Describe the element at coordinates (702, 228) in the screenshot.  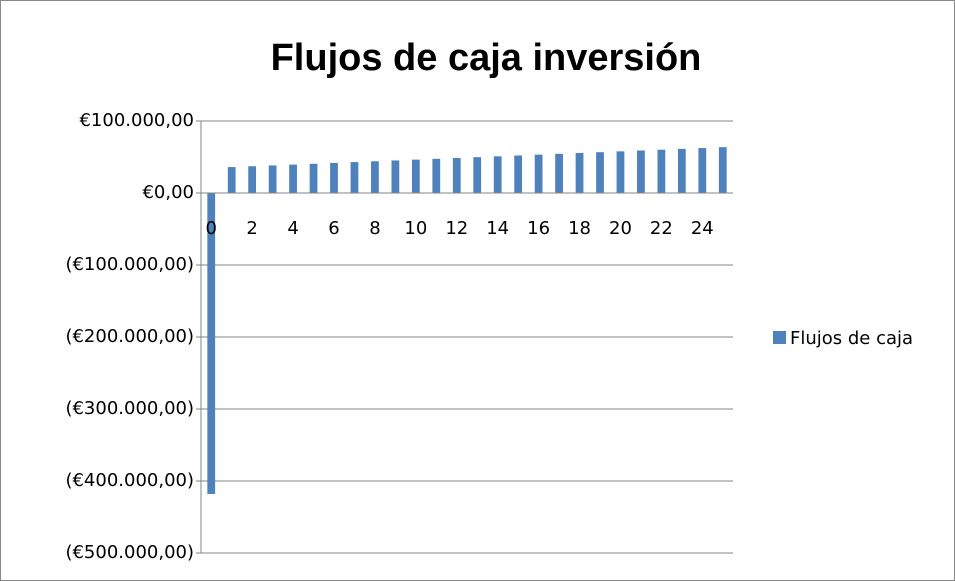
I see `x-tick-label: 24` at that location.